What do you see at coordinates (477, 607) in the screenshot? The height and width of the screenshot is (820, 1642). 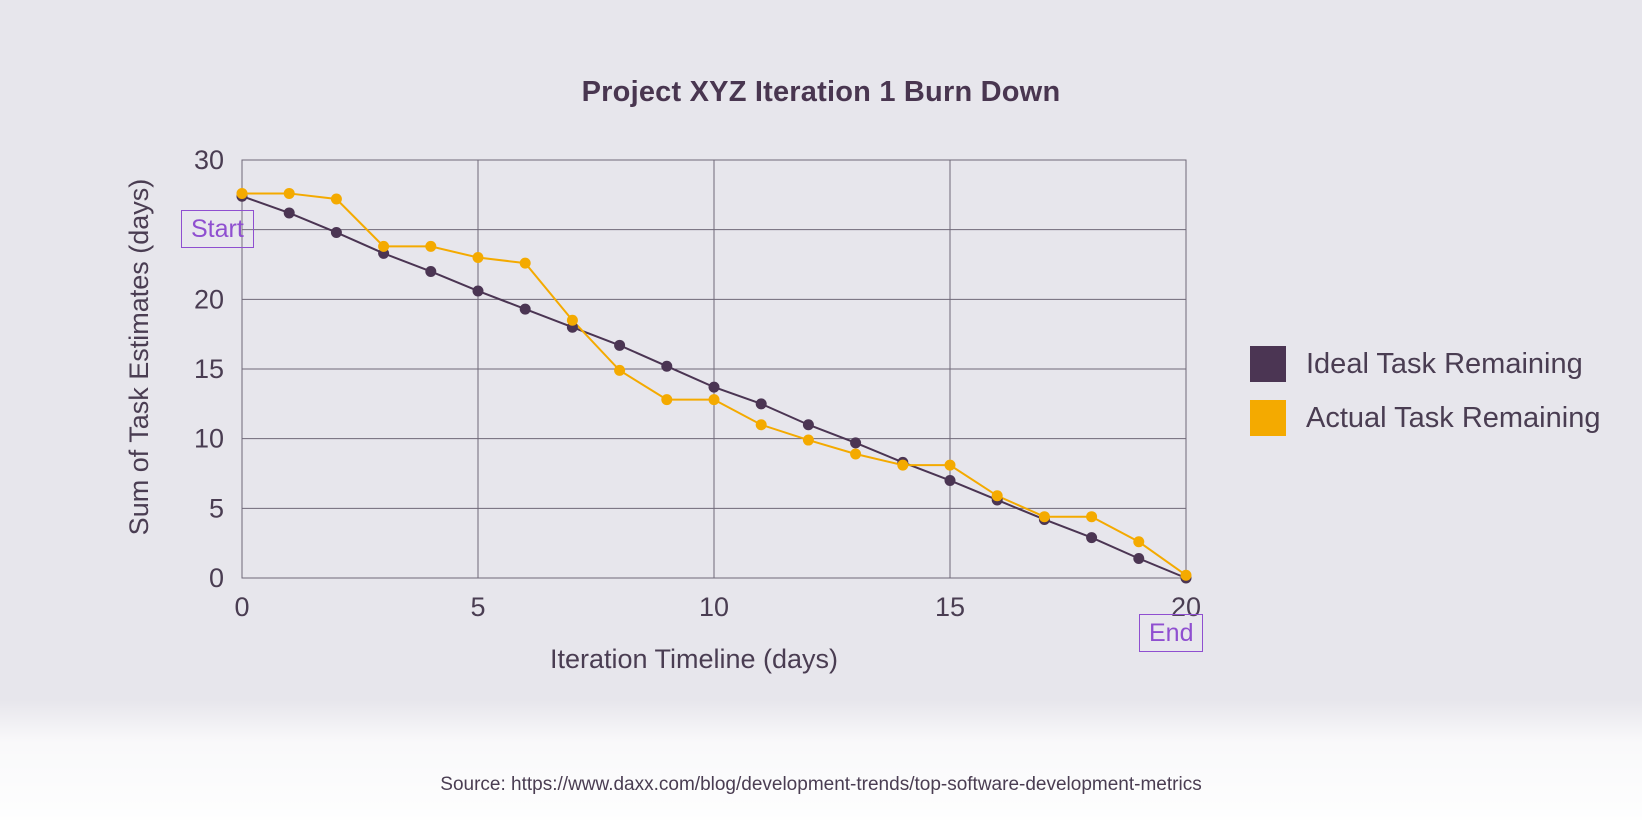 I see `x-tick-label: 5` at bounding box center [477, 607].